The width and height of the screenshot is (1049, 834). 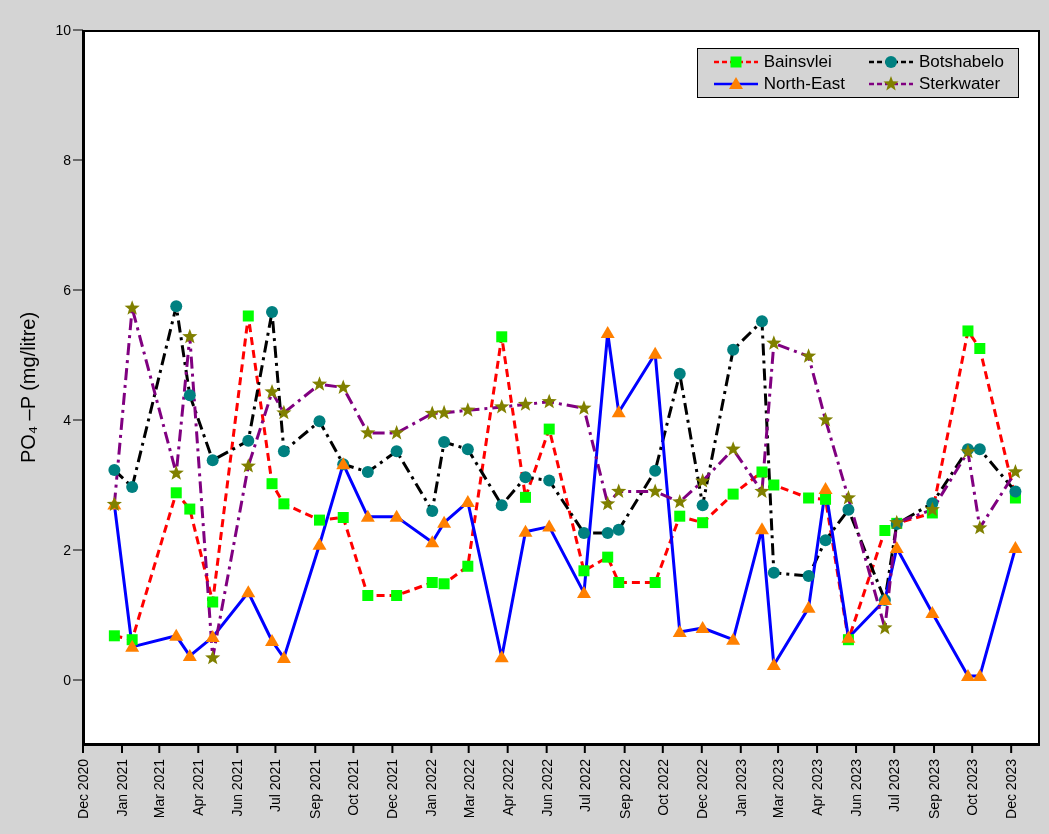 What do you see at coordinates (972, 787) in the screenshot?
I see `x-tick-label: Oct 2023` at bounding box center [972, 787].